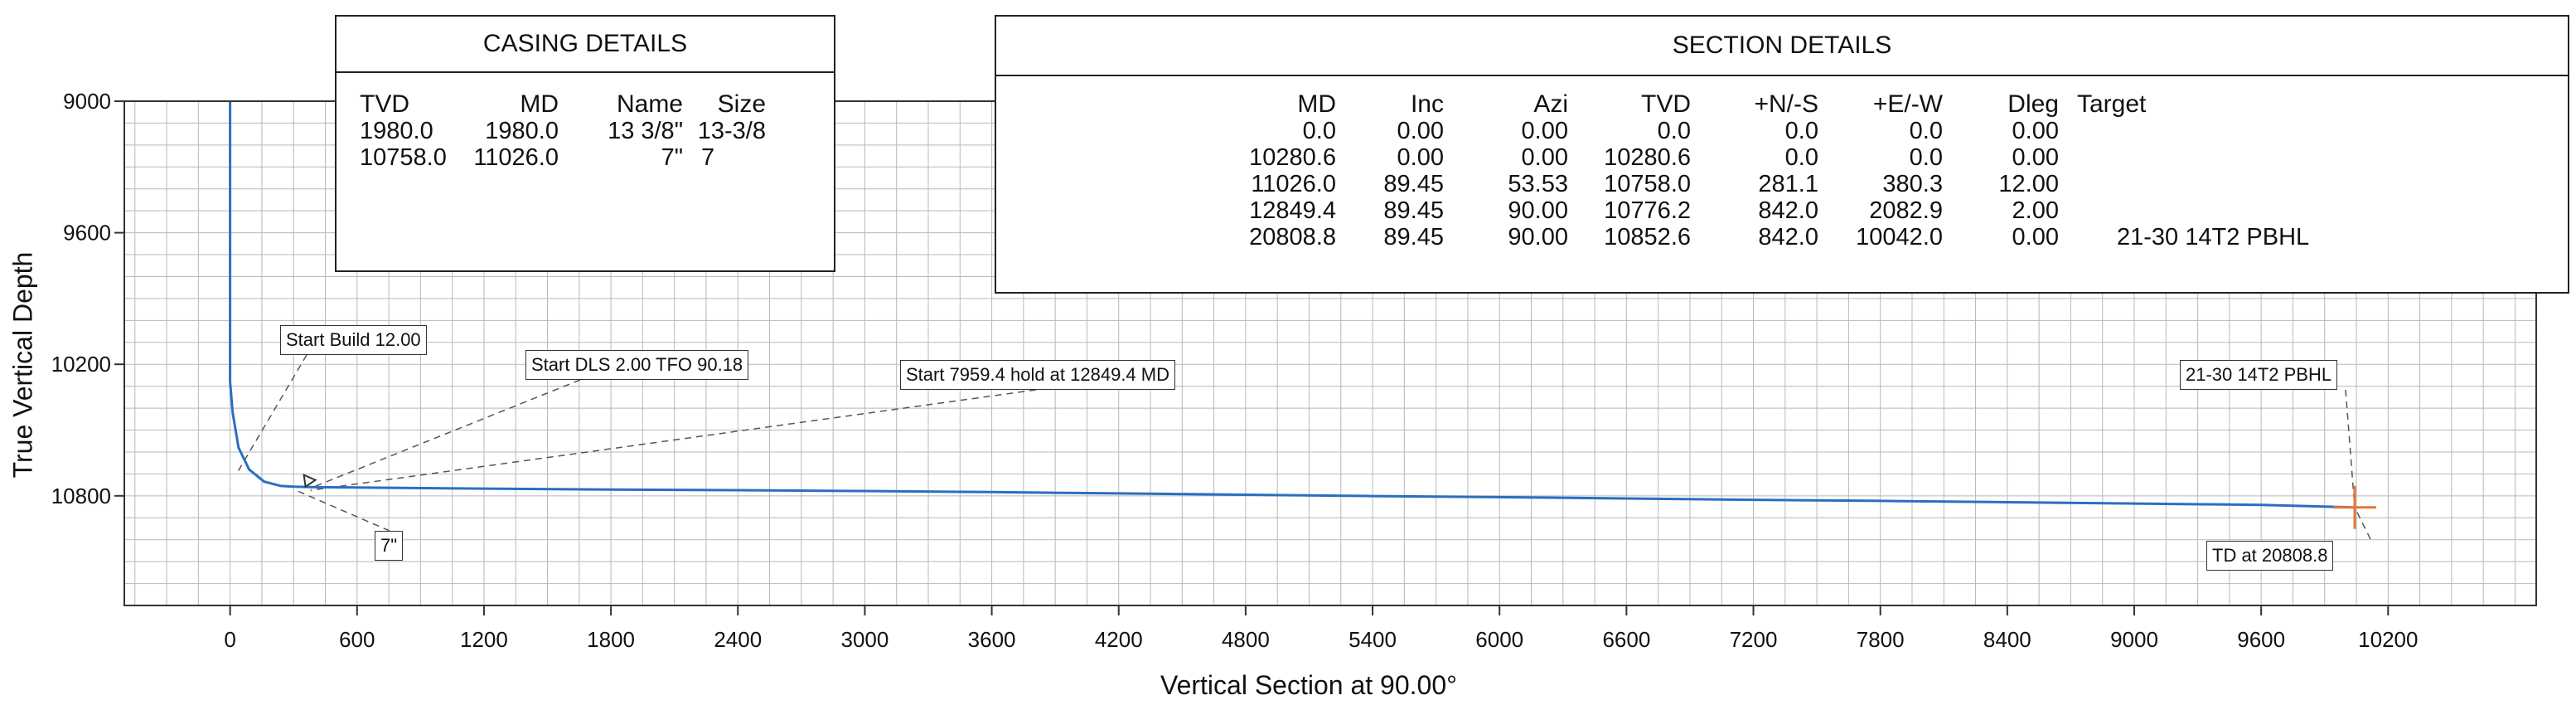 The height and width of the screenshot is (705, 2576). I want to click on annotation-start-dls: Start DLS 2.00 TFO 90.18, so click(636, 365).